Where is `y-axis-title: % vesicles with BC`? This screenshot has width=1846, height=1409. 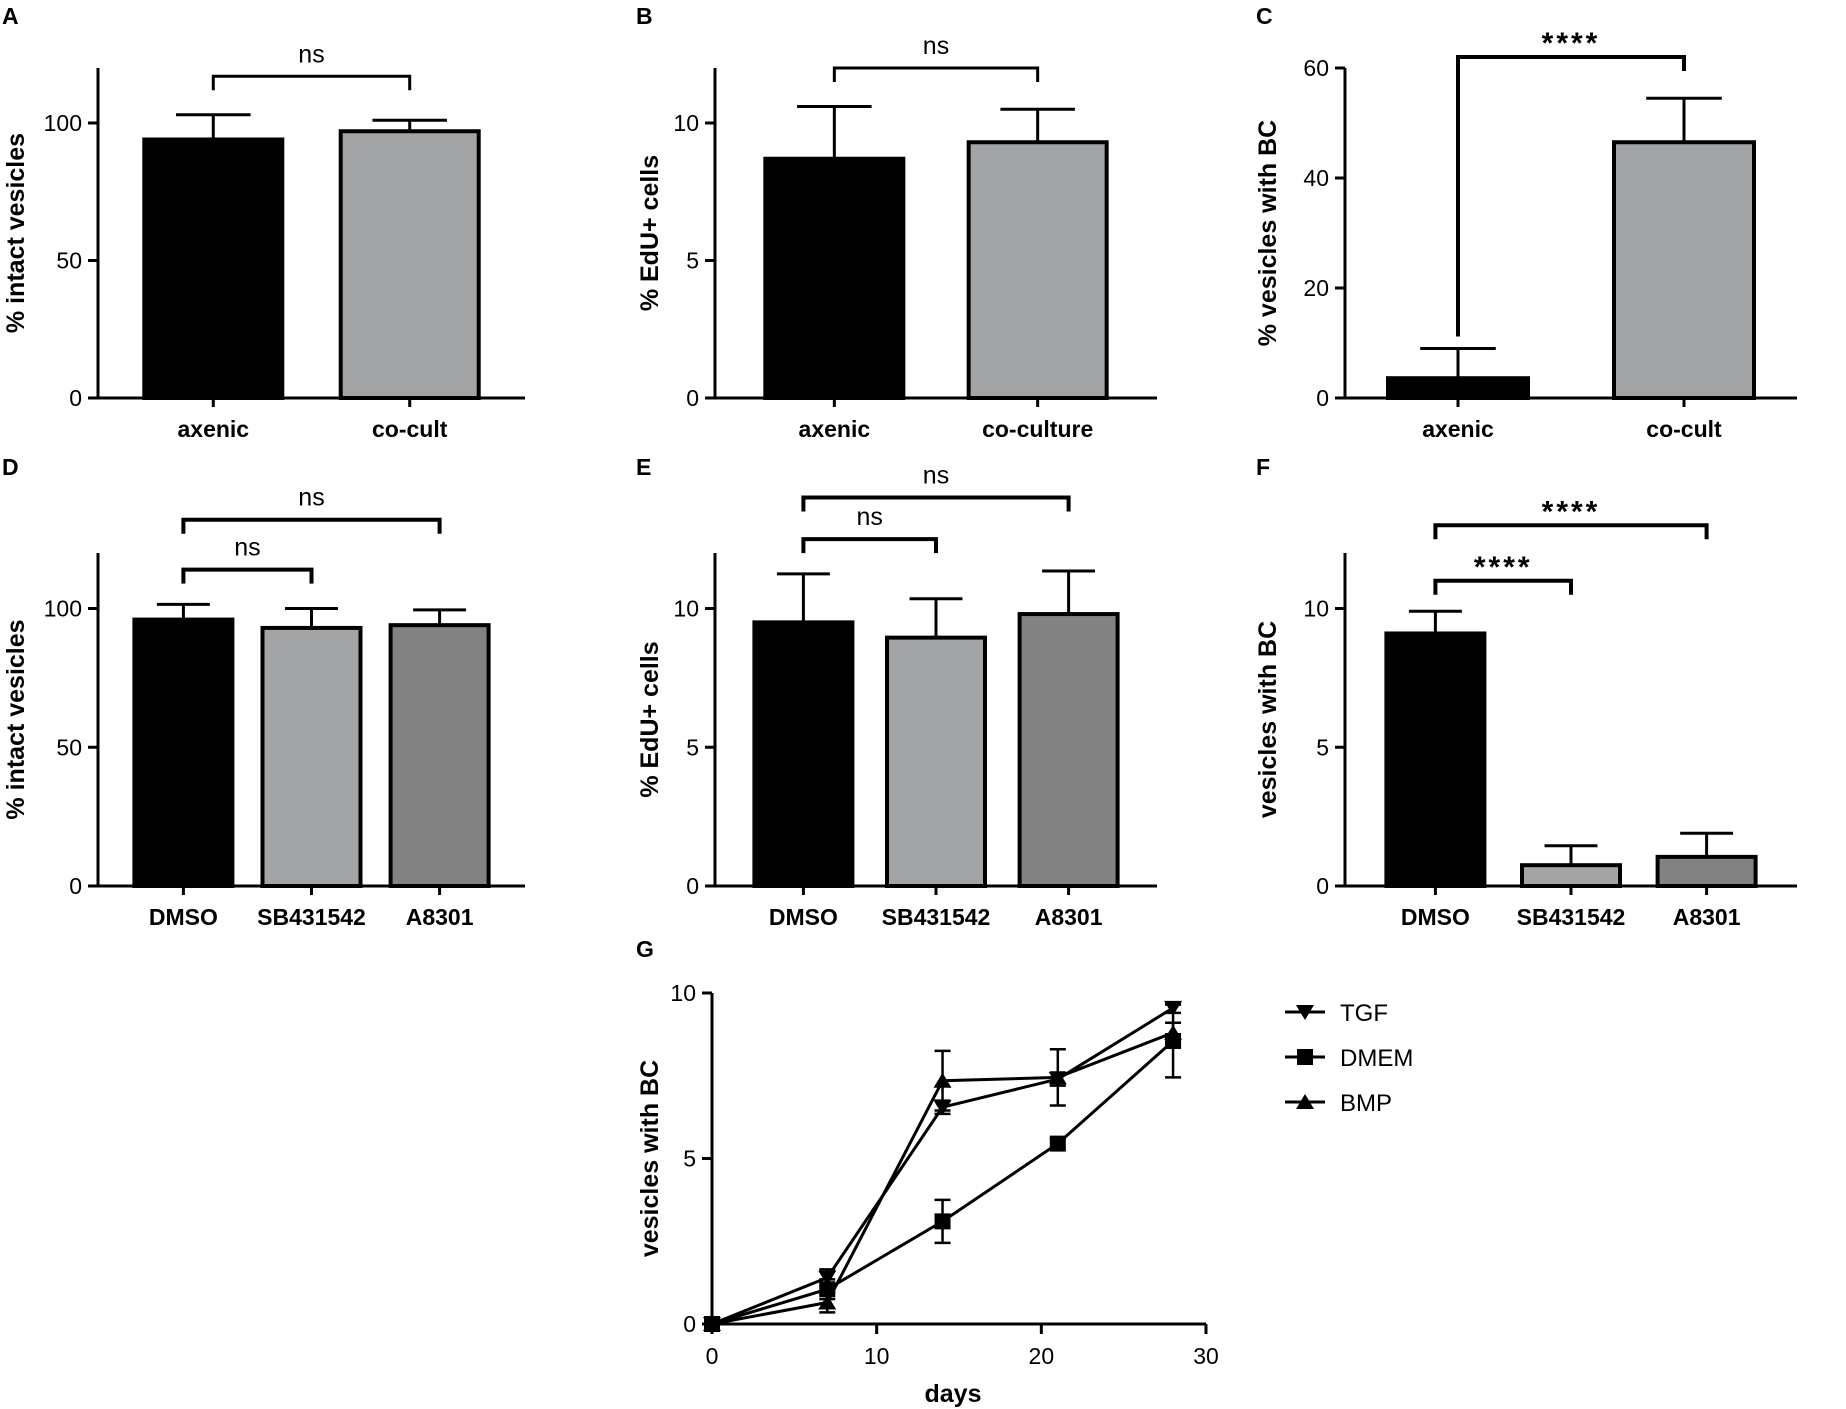
y-axis-title: % vesicles with BC is located at coordinates (1268, 233).